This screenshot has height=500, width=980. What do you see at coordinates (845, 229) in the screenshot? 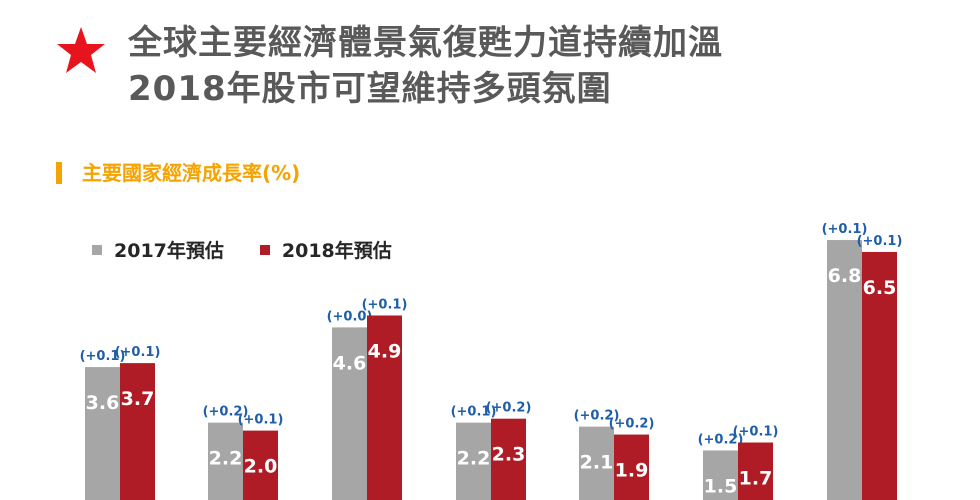
I see `change-label-2017-7: (+0.1)` at bounding box center [845, 229].